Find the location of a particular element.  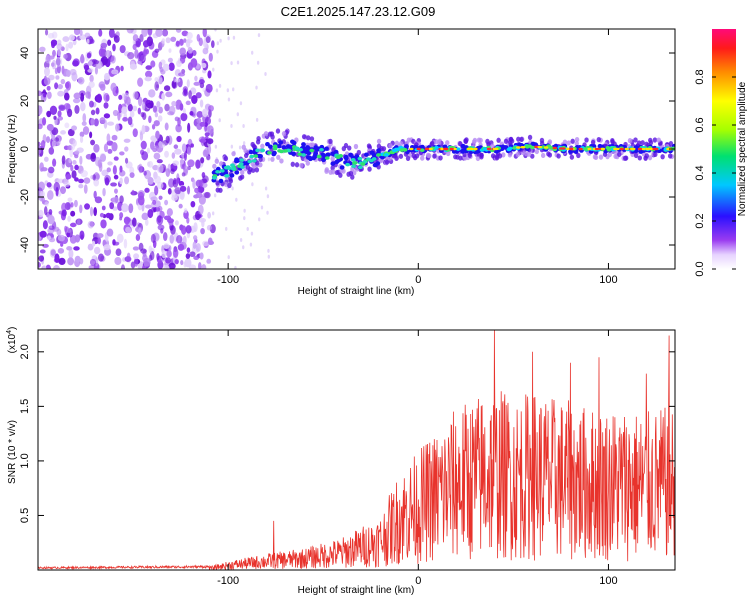

snr-scale-factor: (x104) is located at coordinates (12, 340).